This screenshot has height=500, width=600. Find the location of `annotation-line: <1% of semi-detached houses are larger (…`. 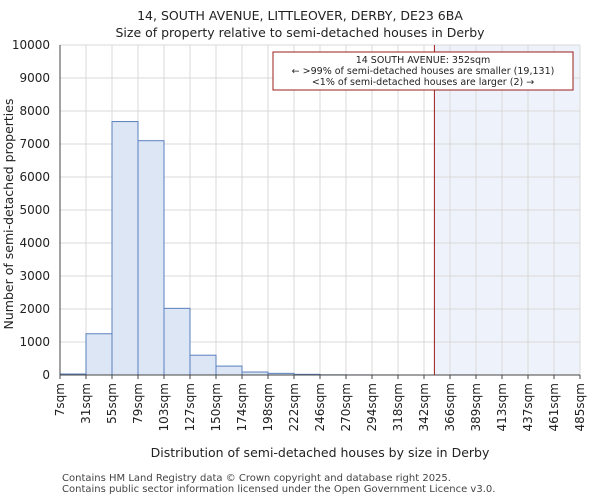

annotation-line: <1% of semi-detached houses are larger (… is located at coordinates (423, 82).